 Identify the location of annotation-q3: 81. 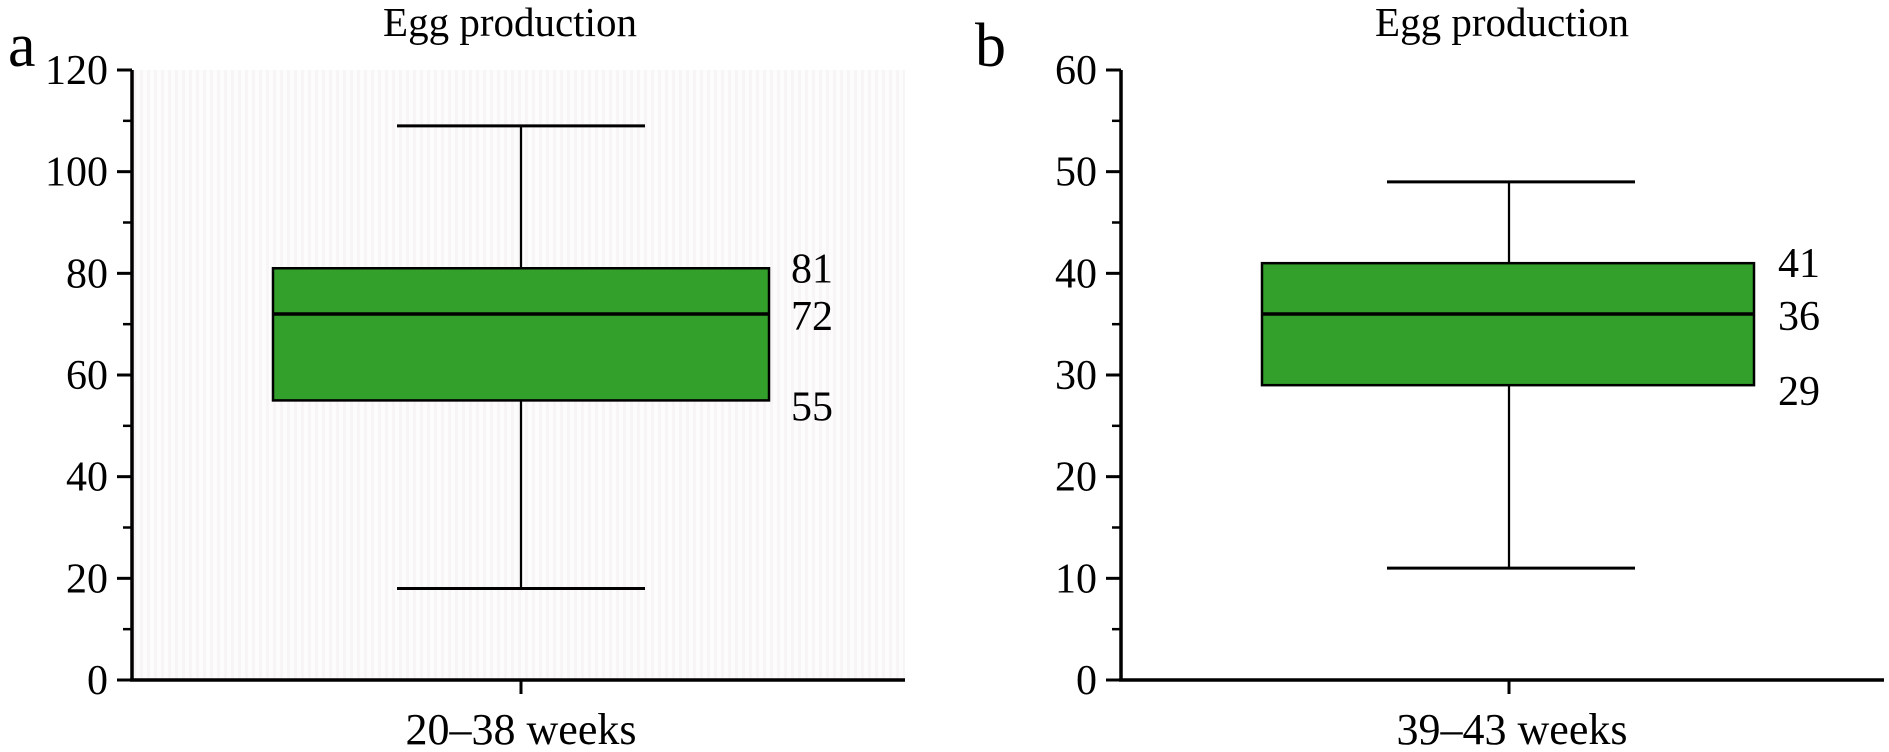
(812, 269).